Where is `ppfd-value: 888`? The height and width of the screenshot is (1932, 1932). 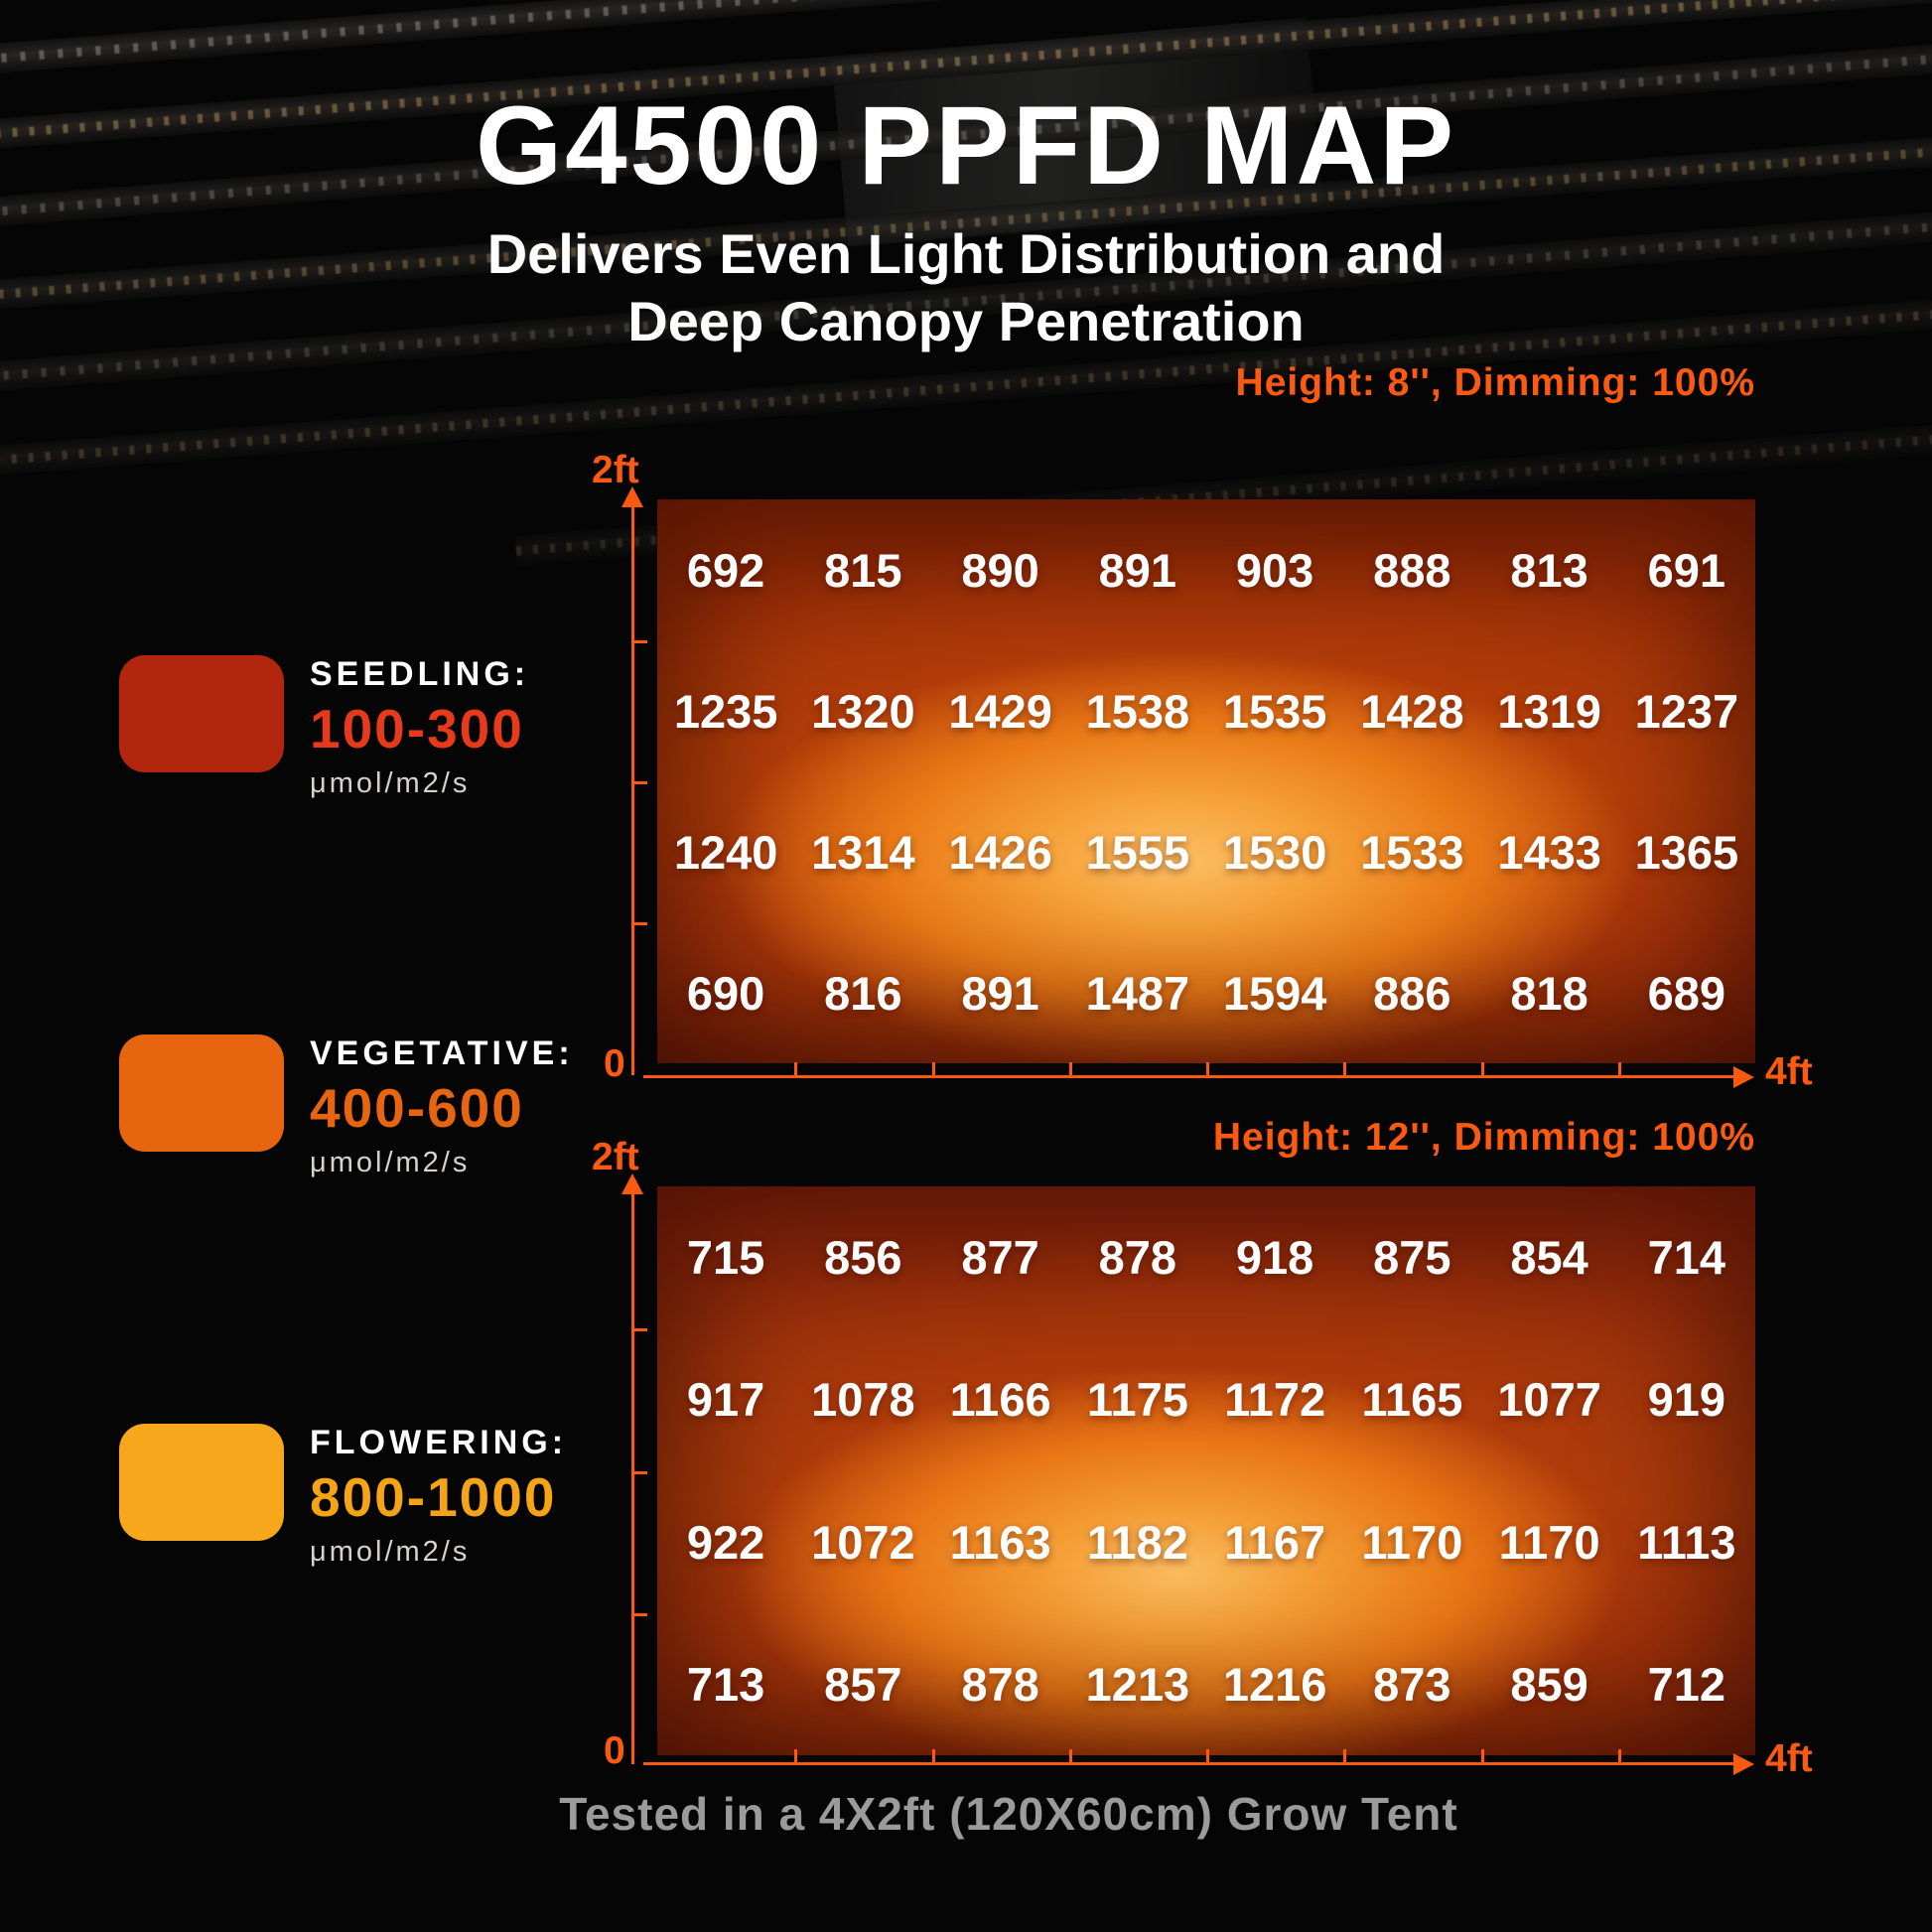 ppfd-value: 888 is located at coordinates (1412, 570).